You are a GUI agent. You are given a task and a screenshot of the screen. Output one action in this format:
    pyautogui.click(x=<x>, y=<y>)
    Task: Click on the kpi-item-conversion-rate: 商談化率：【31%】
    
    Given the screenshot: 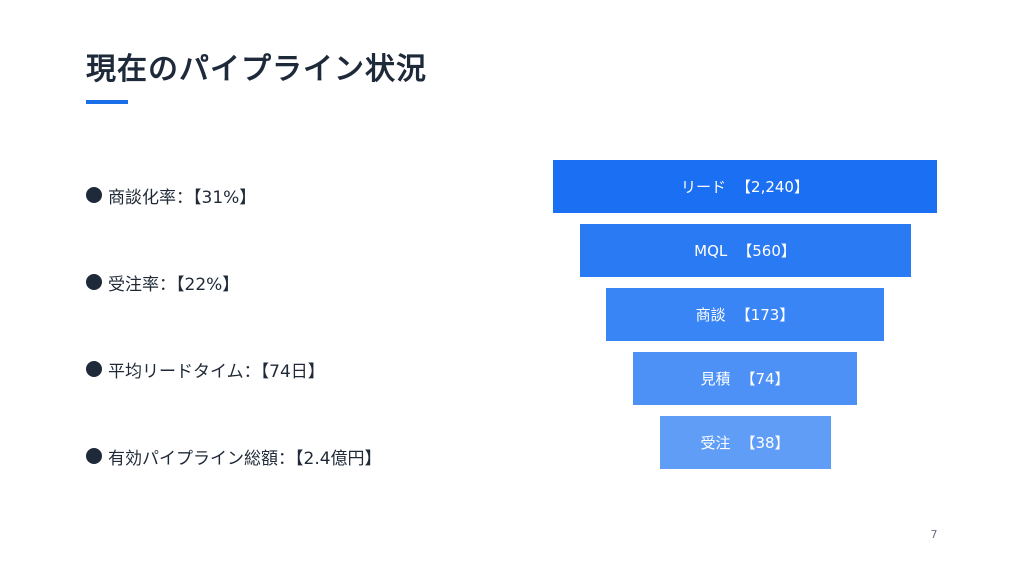 What is the action you would take?
    pyautogui.click(x=171, y=195)
    